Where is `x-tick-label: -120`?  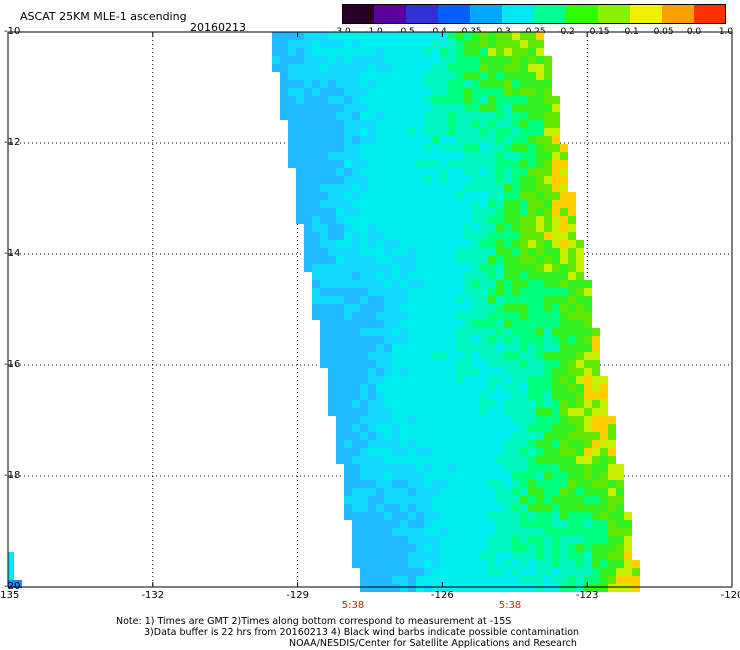
x-tick-label: -120 is located at coordinates (730, 595).